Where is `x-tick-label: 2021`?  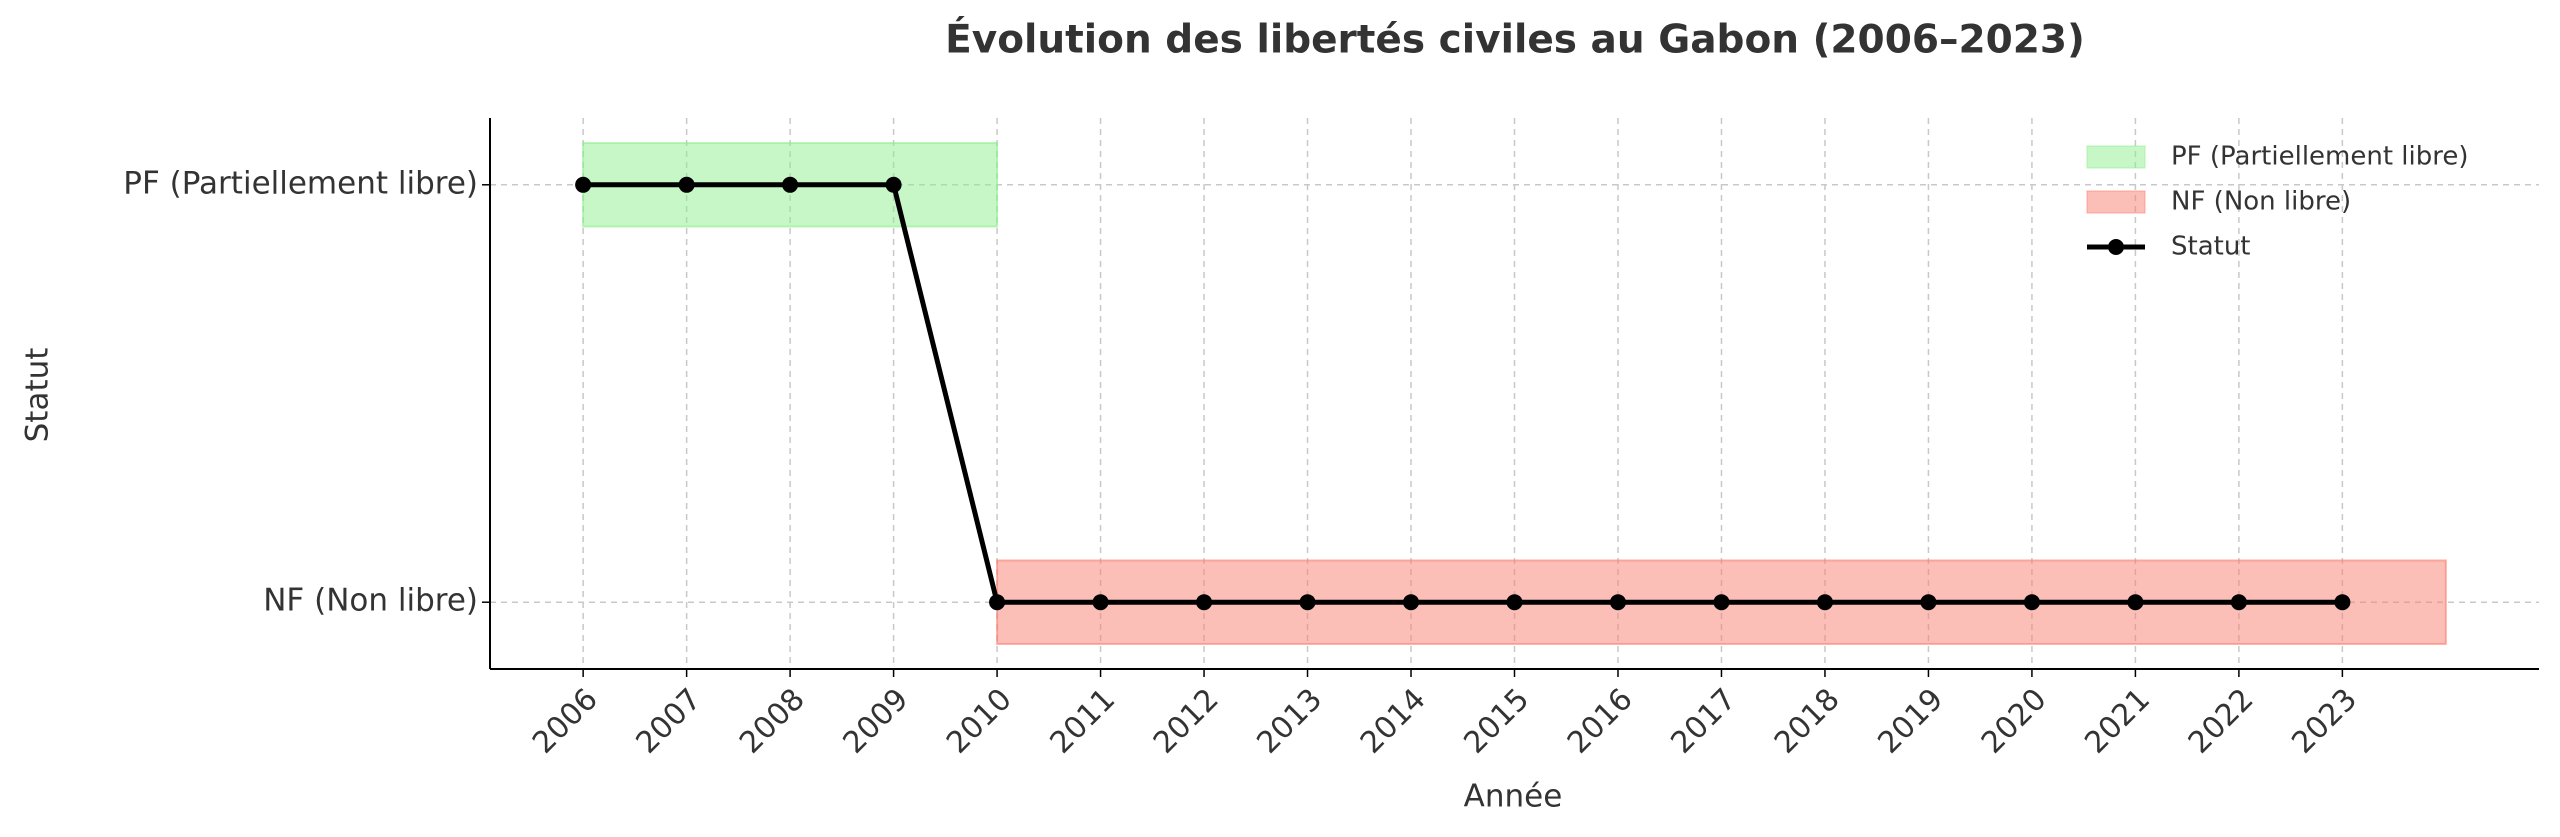
x-tick-label: 2021 is located at coordinates (2117, 721).